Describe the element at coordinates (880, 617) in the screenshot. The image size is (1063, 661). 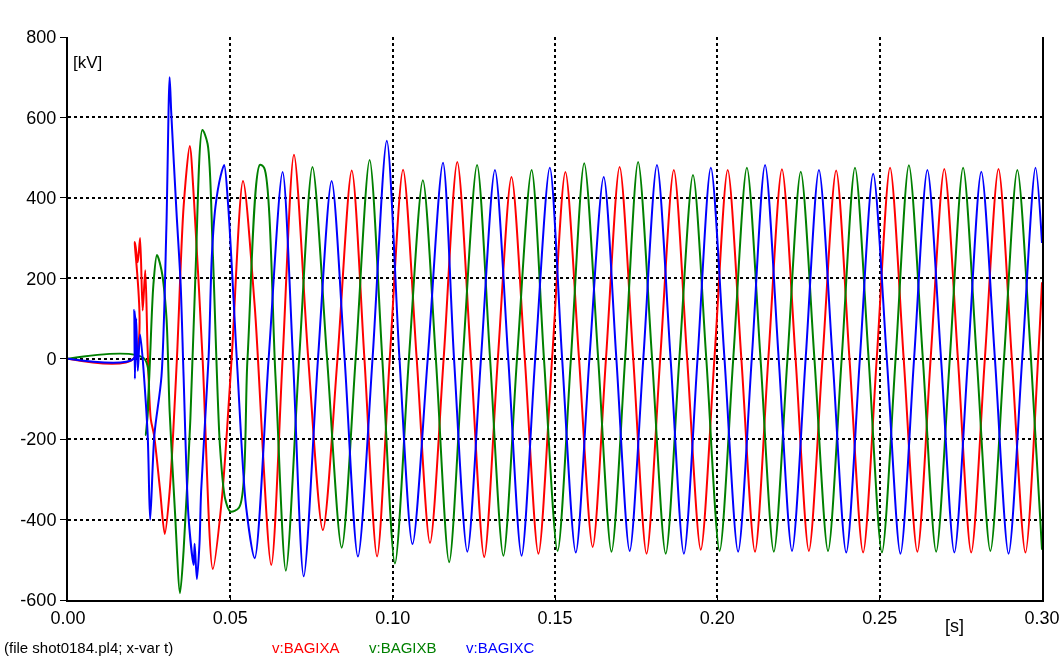
I see `x-tick-label: 0.25` at that location.